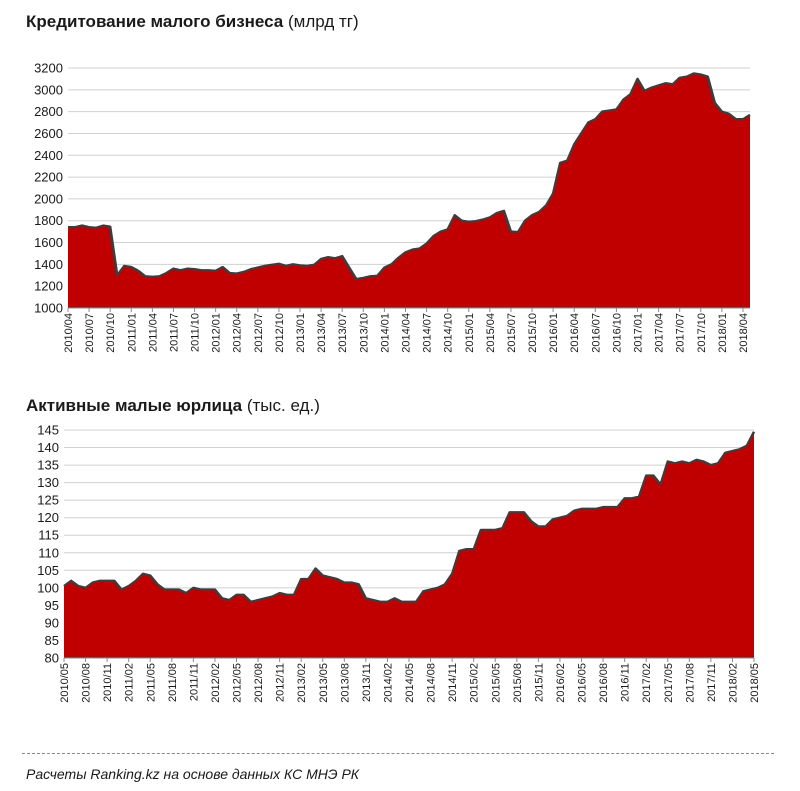 The image size is (800, 791). I want to click on chart1-y-tick-label: 1200, so click(48, 286).